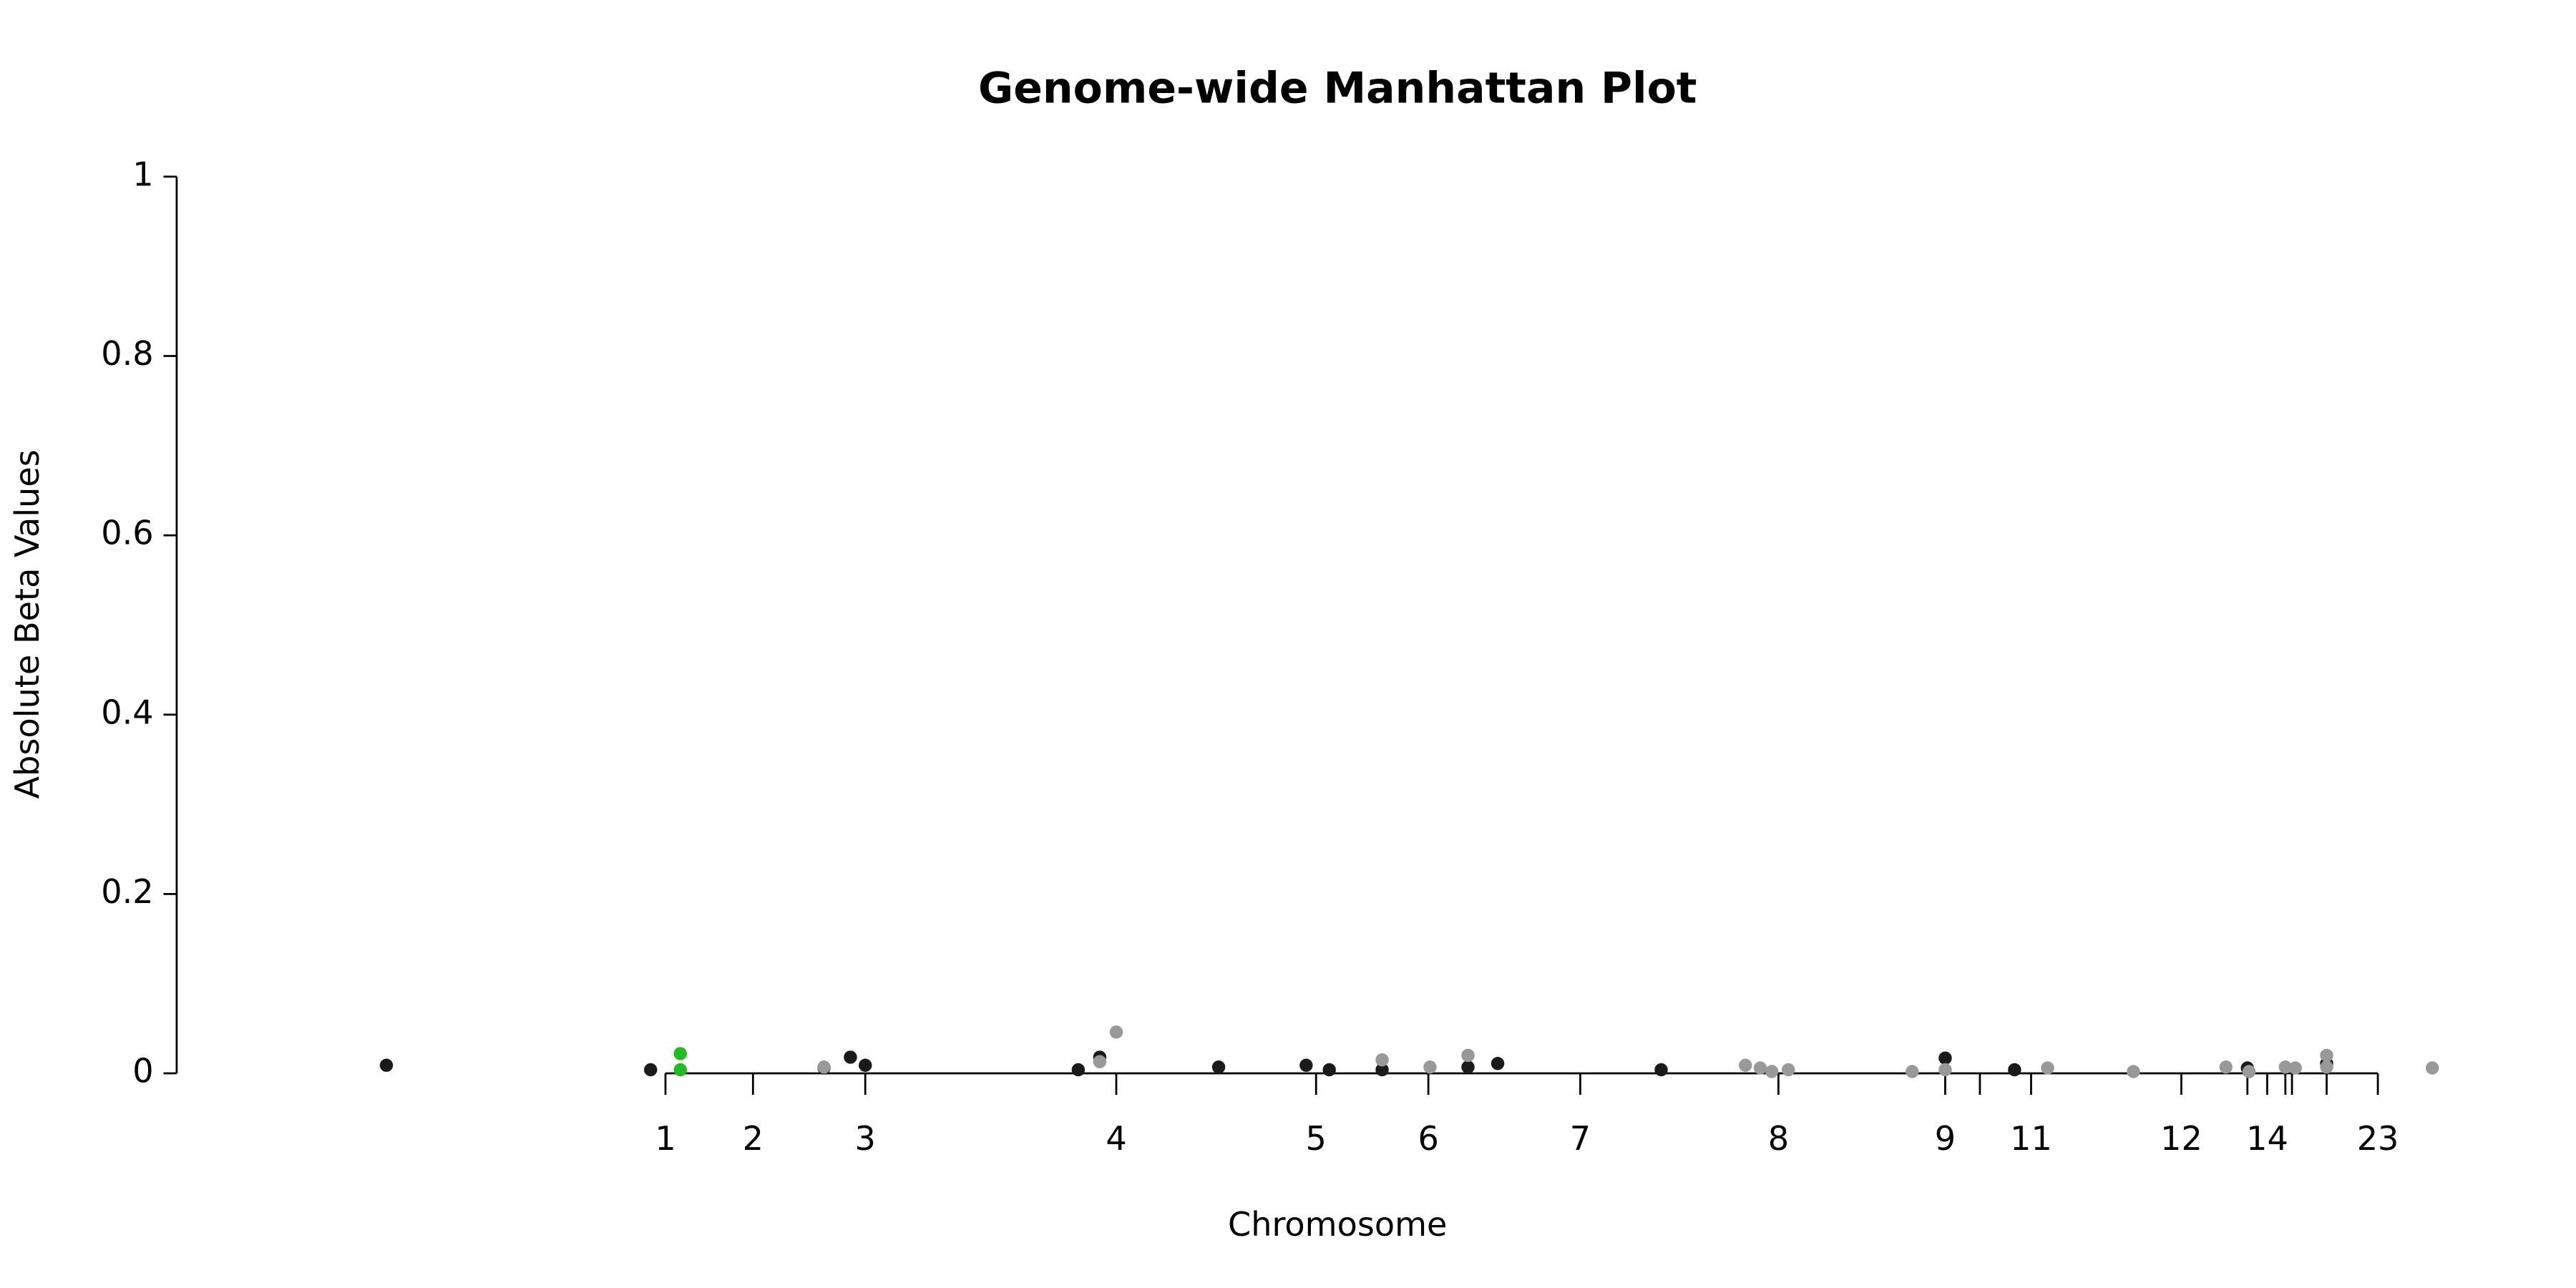 This screenshot has width=2576, height=1288. Describe the element at coordinates (1778, 1138) in the screenshot. I see `x-tick-label: 8` at that location.